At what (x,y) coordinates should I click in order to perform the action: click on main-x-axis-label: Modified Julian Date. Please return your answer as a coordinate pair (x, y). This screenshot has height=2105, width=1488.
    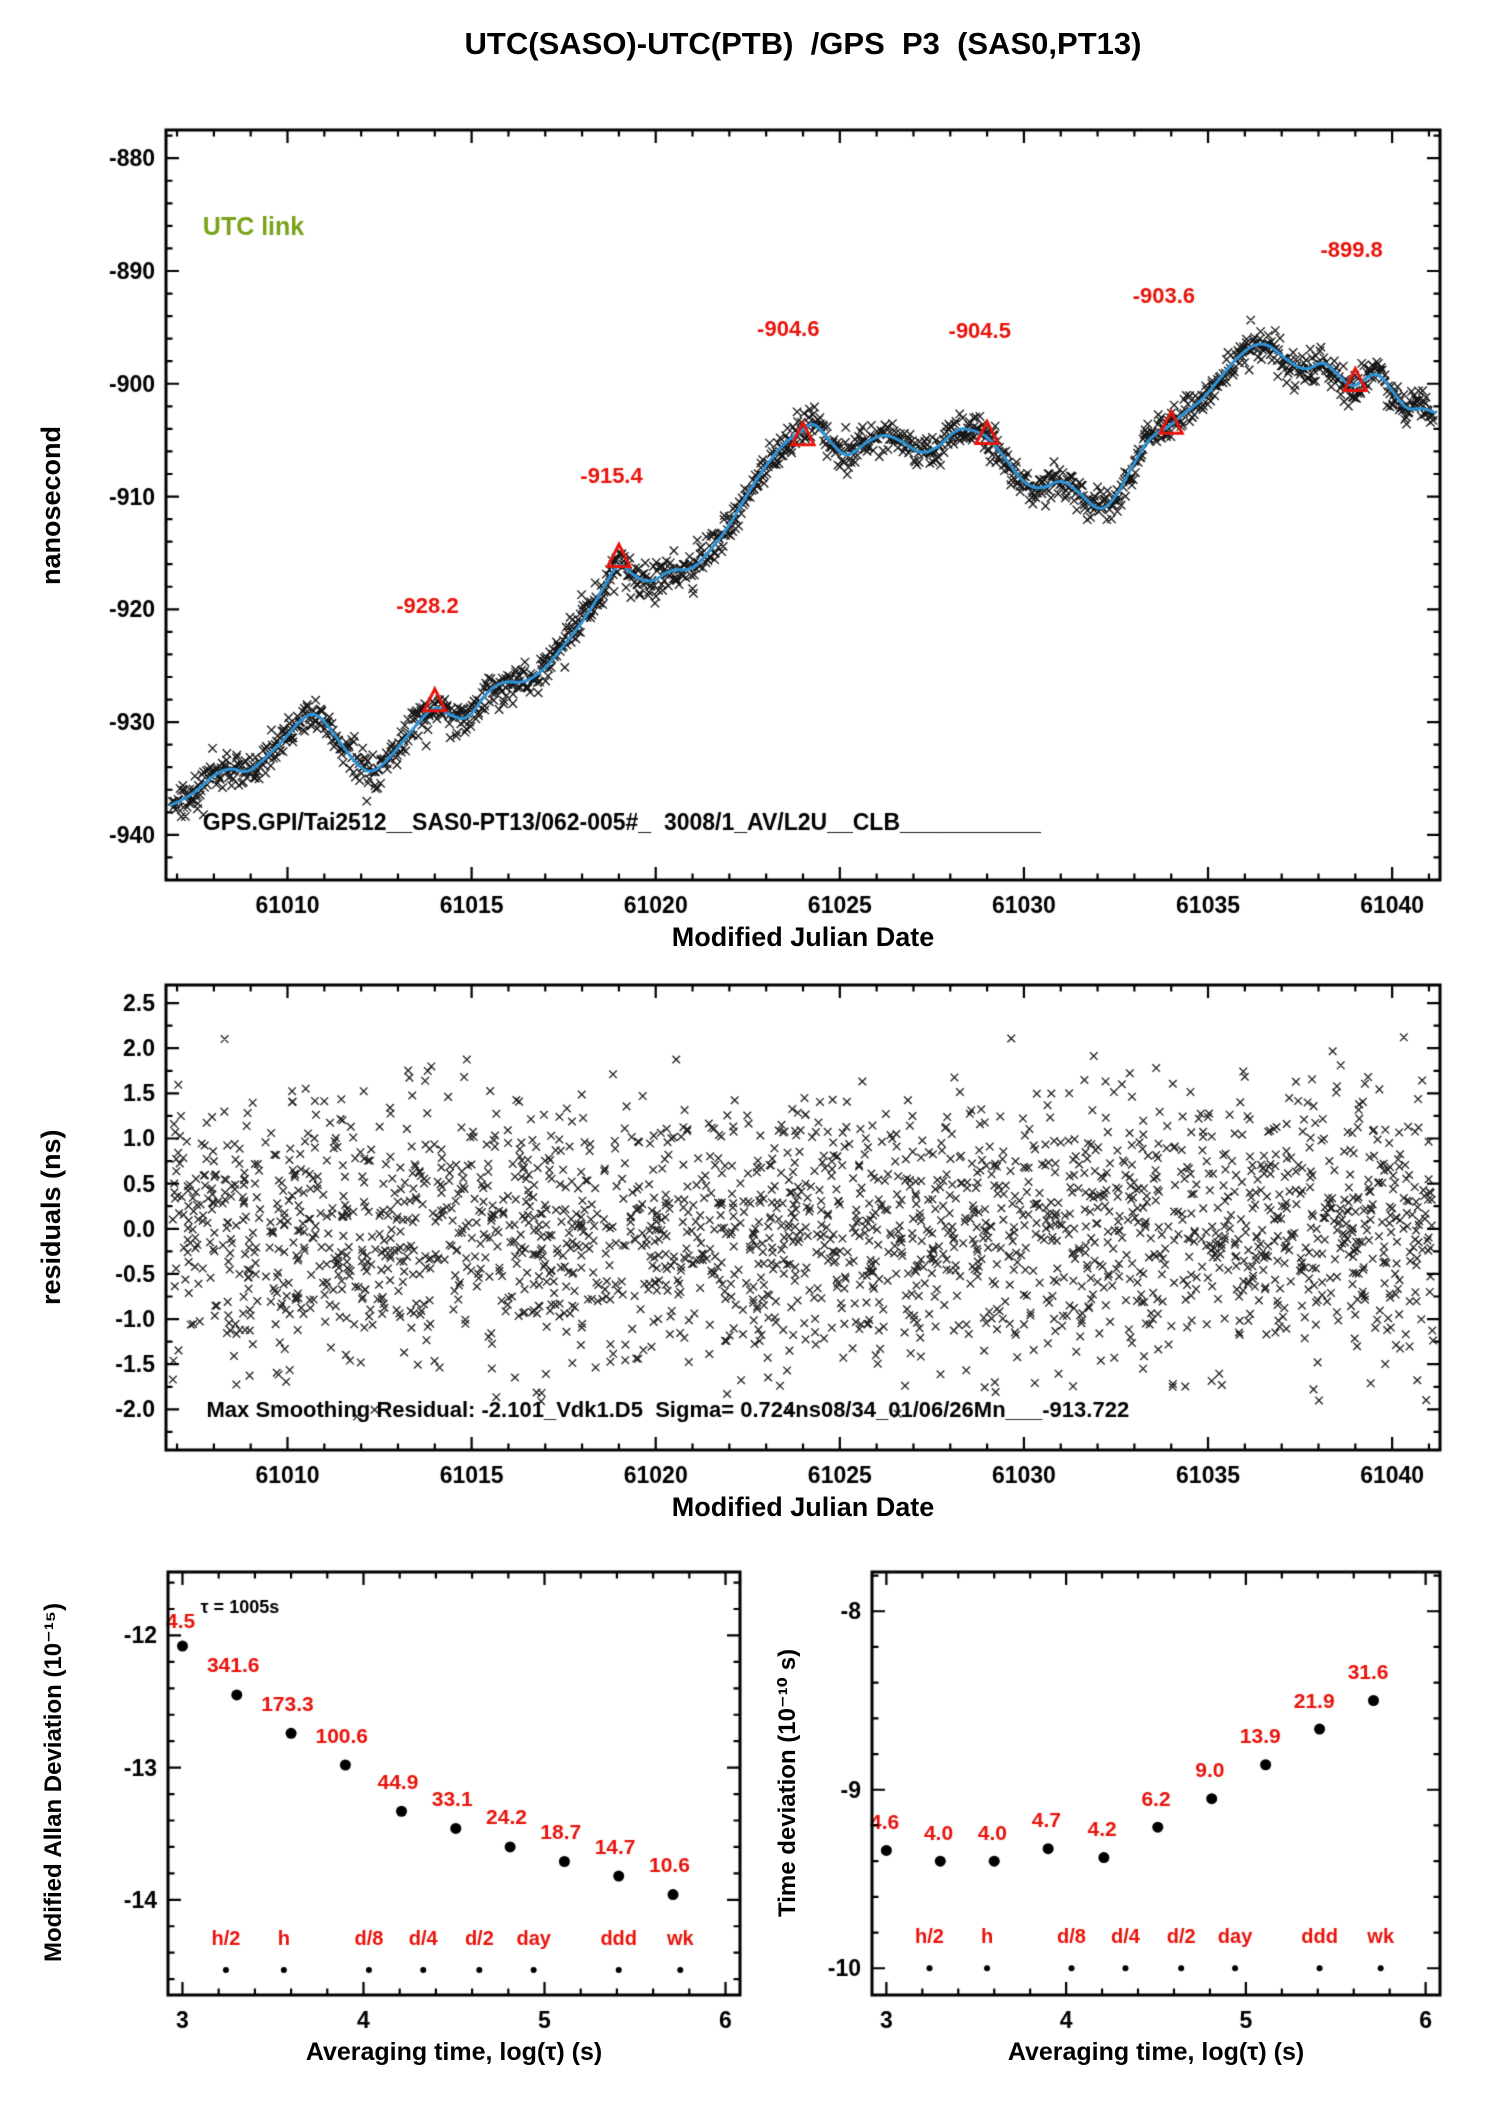
    Looking at the image, I should click on (803, 937).